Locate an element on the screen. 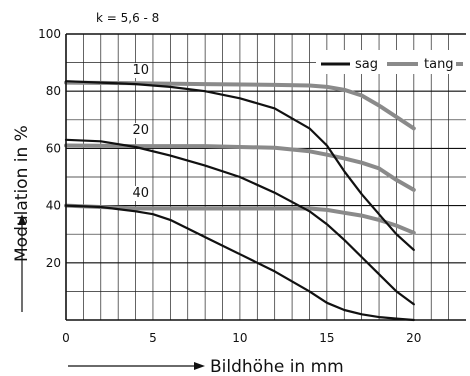 The height and width of the screenshot is (376, 470). curve-label: 10 is located at coordinates (141, 70).